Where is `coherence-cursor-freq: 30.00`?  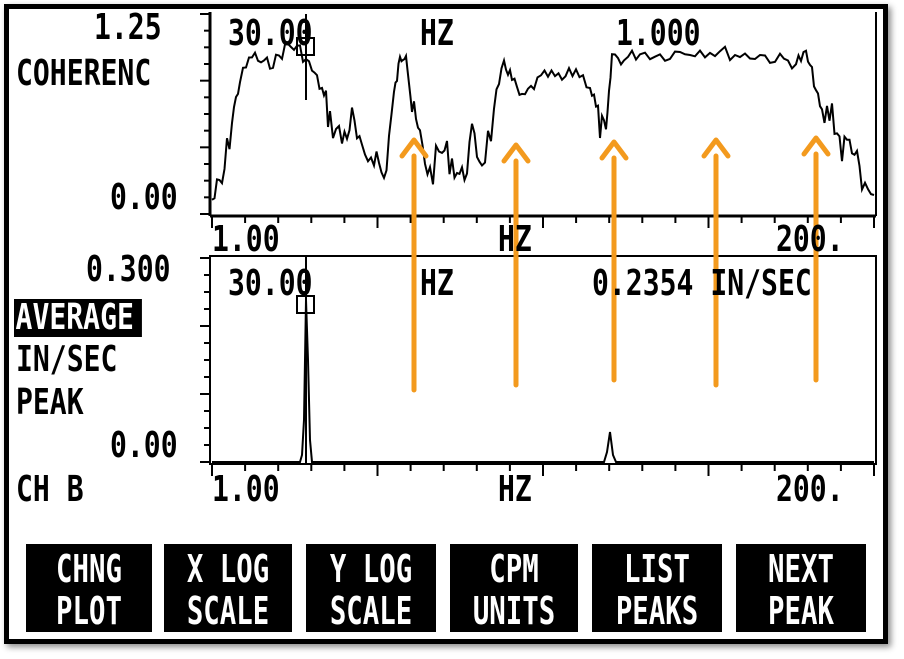 coherence-cursor-freq: 30.00 is located at coordinates (270, 33).